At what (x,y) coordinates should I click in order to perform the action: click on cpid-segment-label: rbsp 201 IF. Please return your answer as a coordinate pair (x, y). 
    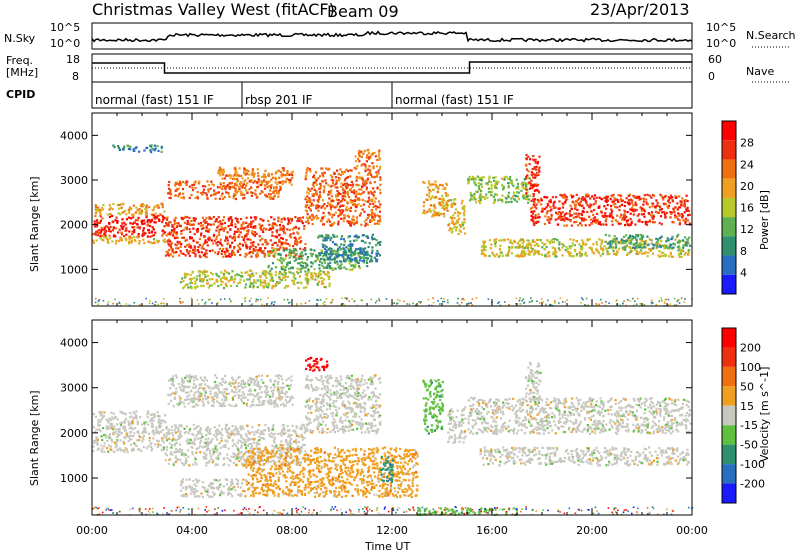
    Looking at the image, I should click on (278, 100).